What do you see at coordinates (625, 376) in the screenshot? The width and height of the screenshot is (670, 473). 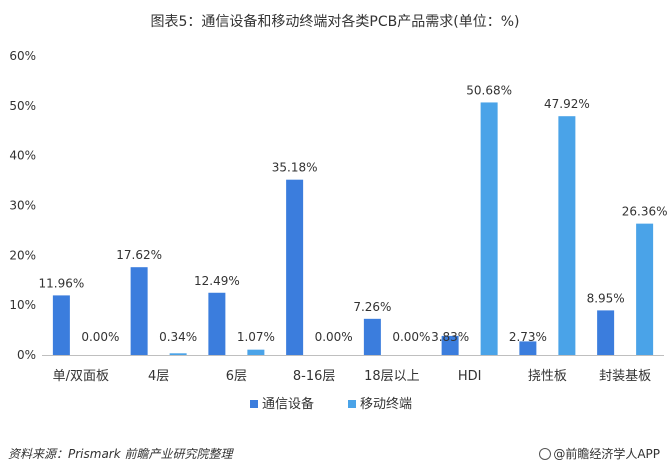 I see `x-tick-label: 封装基板` at bounding box center [625, 376].